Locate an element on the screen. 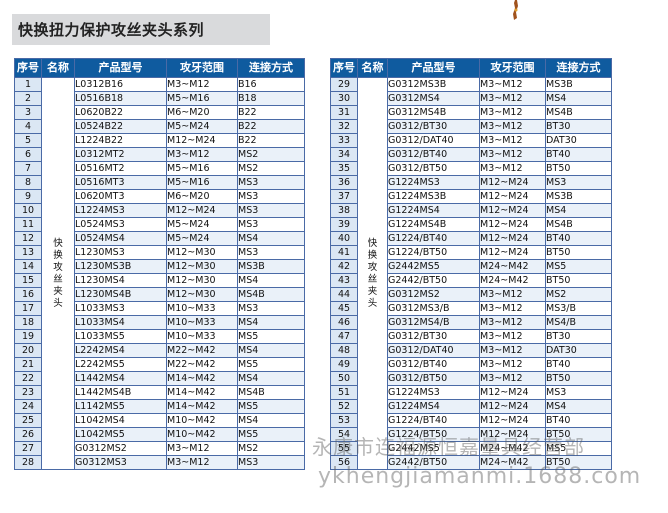 The image size is (668, 513). connection-cell: MS3B is located at coordinates (271, 266).